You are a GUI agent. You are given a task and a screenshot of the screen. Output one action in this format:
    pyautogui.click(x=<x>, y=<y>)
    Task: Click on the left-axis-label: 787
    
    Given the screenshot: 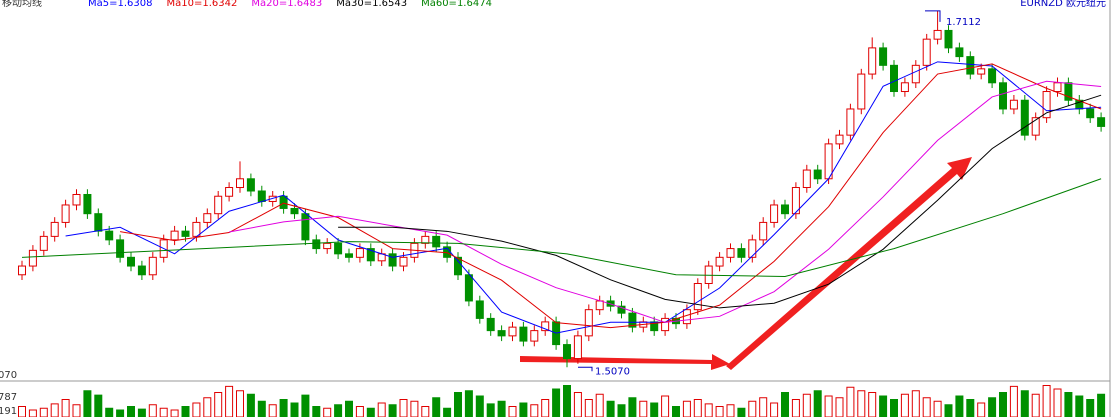 What is the action you would take?
    pyautogui.click(x=8, y=397)
    